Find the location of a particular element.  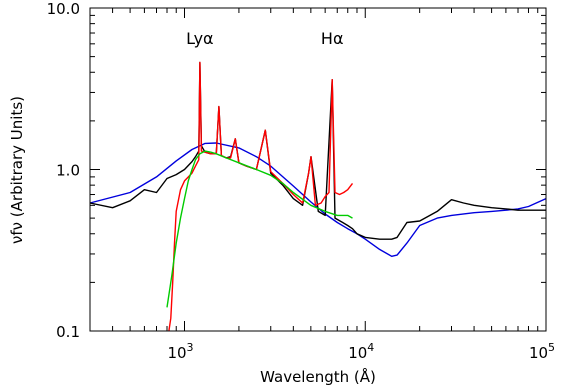

line-annotation-0: Lyα is located at coordinates (199, 38).